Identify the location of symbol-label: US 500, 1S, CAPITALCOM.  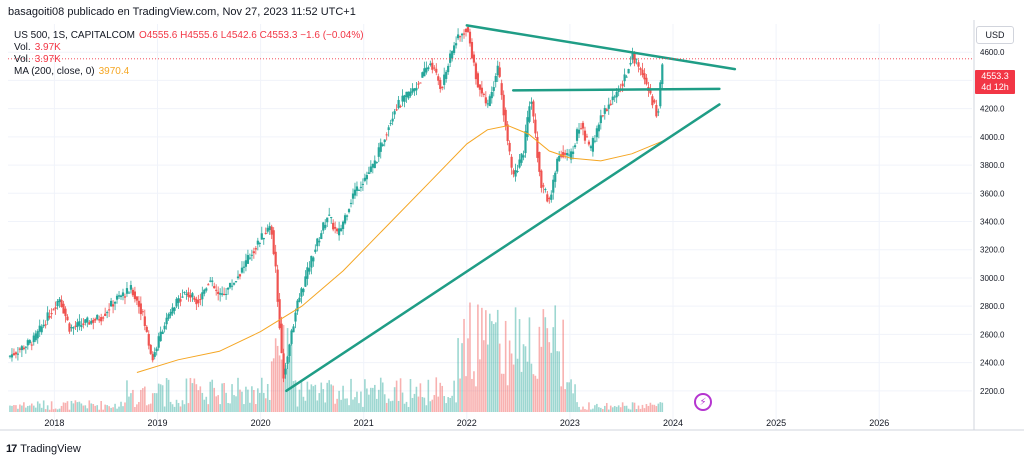
(74, 35).